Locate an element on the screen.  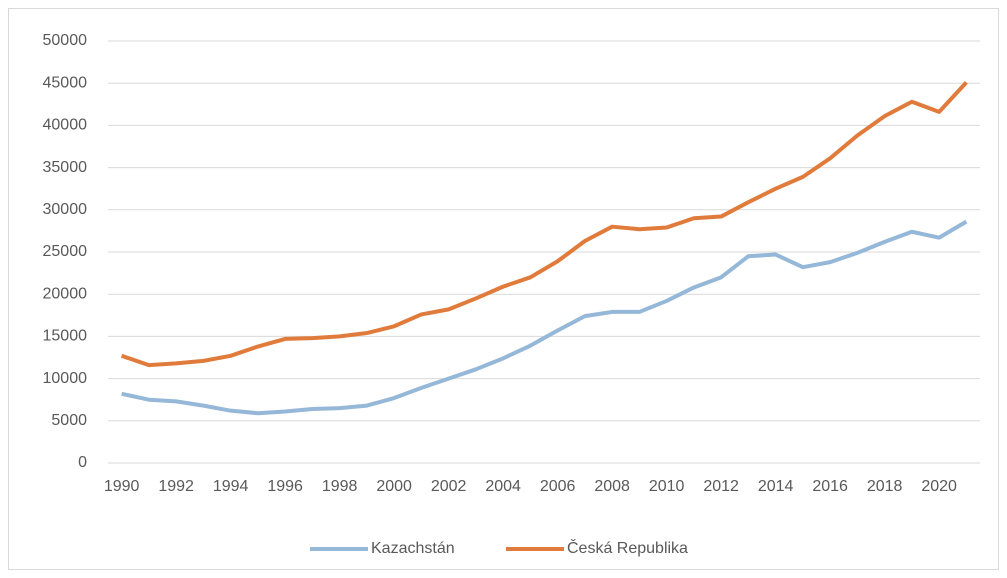
x-tick-label: 2010 is located at coordinates (667, 486).